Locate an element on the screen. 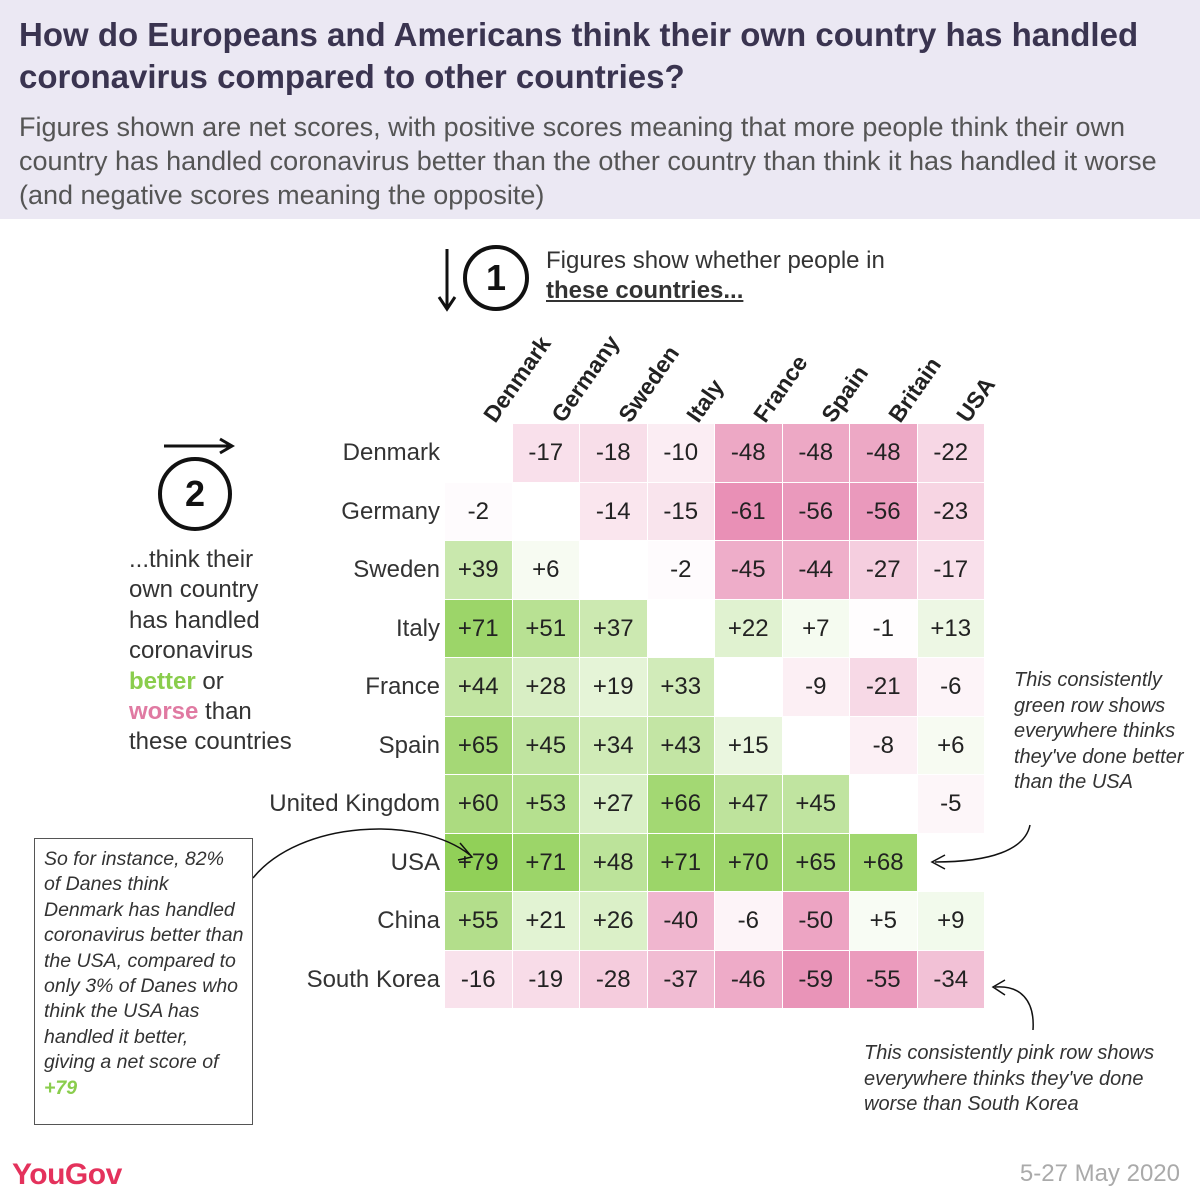 The image size is (1200, 1200). heatmap-cell: -21 is located at coordinates (884, 687).